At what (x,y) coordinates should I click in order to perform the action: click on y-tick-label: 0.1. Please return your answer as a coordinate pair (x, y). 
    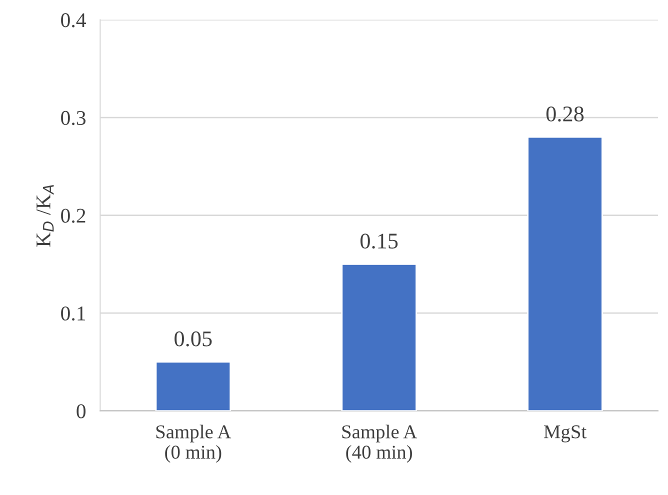
    Looking at the image, I should click on (73, 313).